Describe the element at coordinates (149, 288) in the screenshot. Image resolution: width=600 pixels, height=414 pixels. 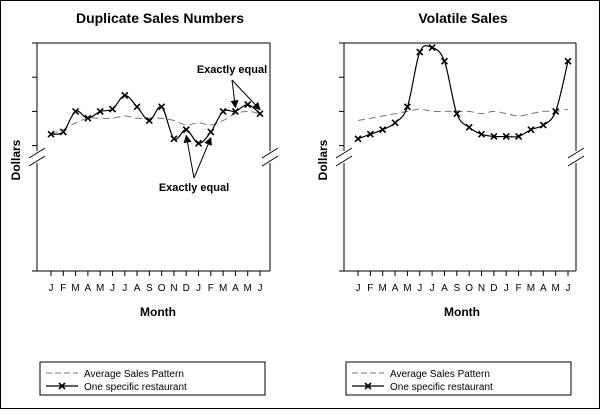
I see `chart-1-x-tick-label: S` at that location.